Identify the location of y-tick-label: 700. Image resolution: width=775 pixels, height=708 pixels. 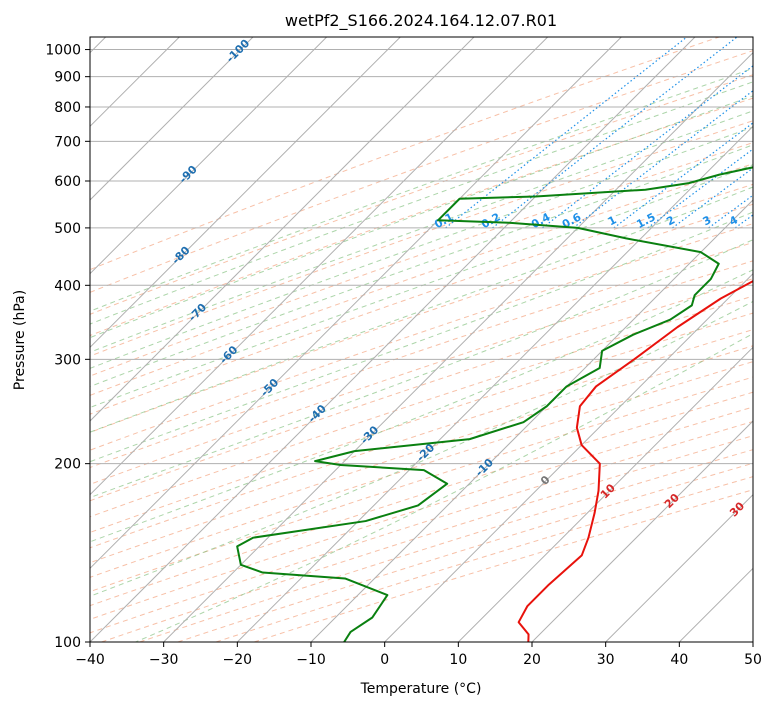
(67, 142).